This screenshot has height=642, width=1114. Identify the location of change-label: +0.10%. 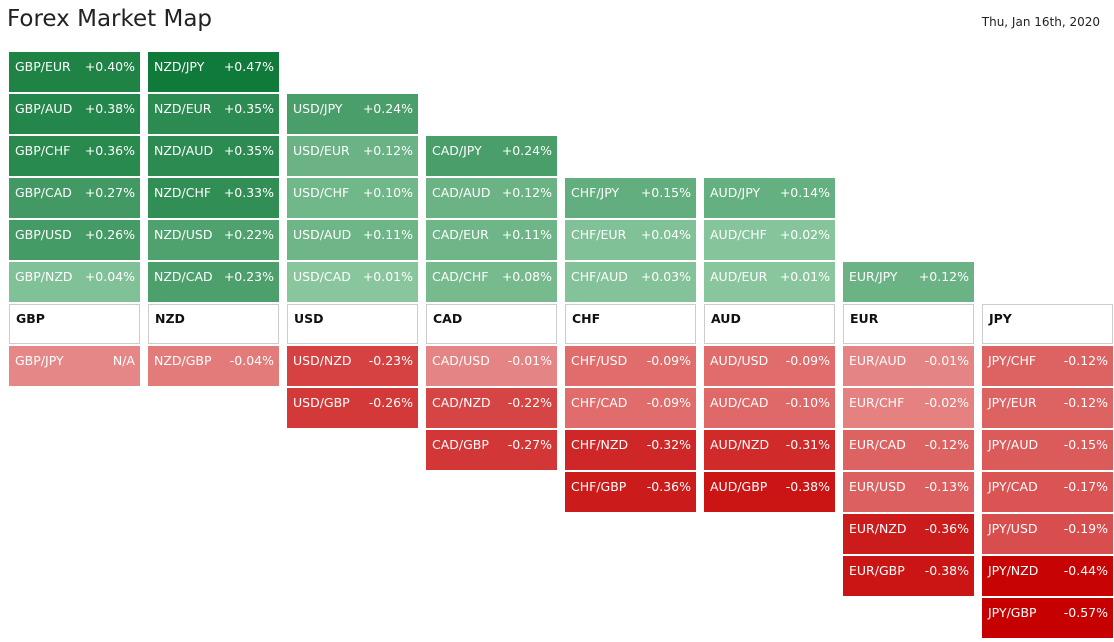
(387, 192).